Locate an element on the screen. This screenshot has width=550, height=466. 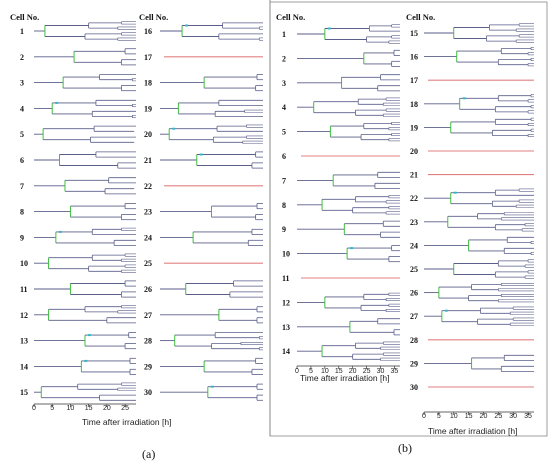
cell-number-label: 27 is located at coordinates (148, 315).